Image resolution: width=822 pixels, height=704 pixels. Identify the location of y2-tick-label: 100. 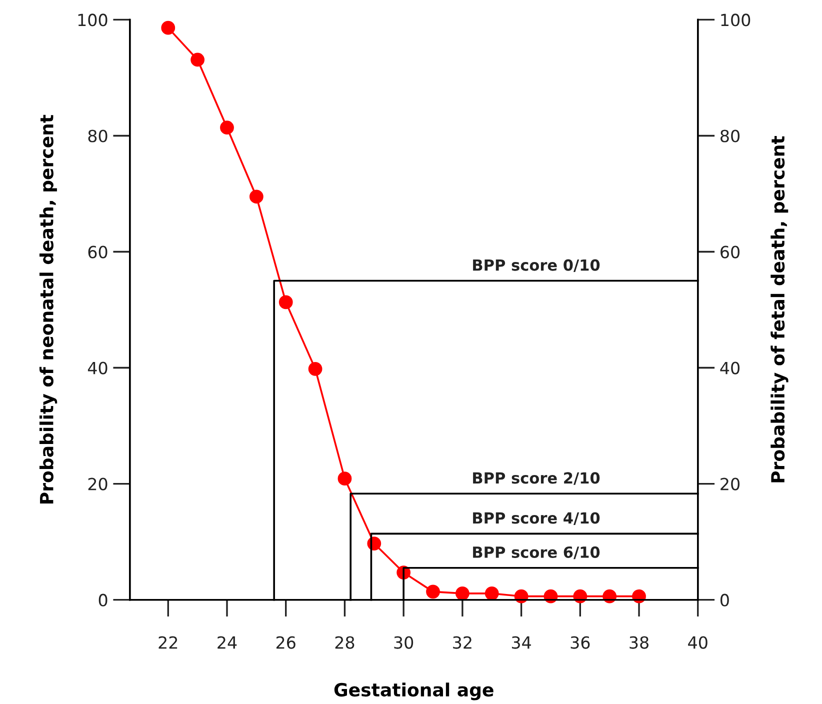
(735, 20).